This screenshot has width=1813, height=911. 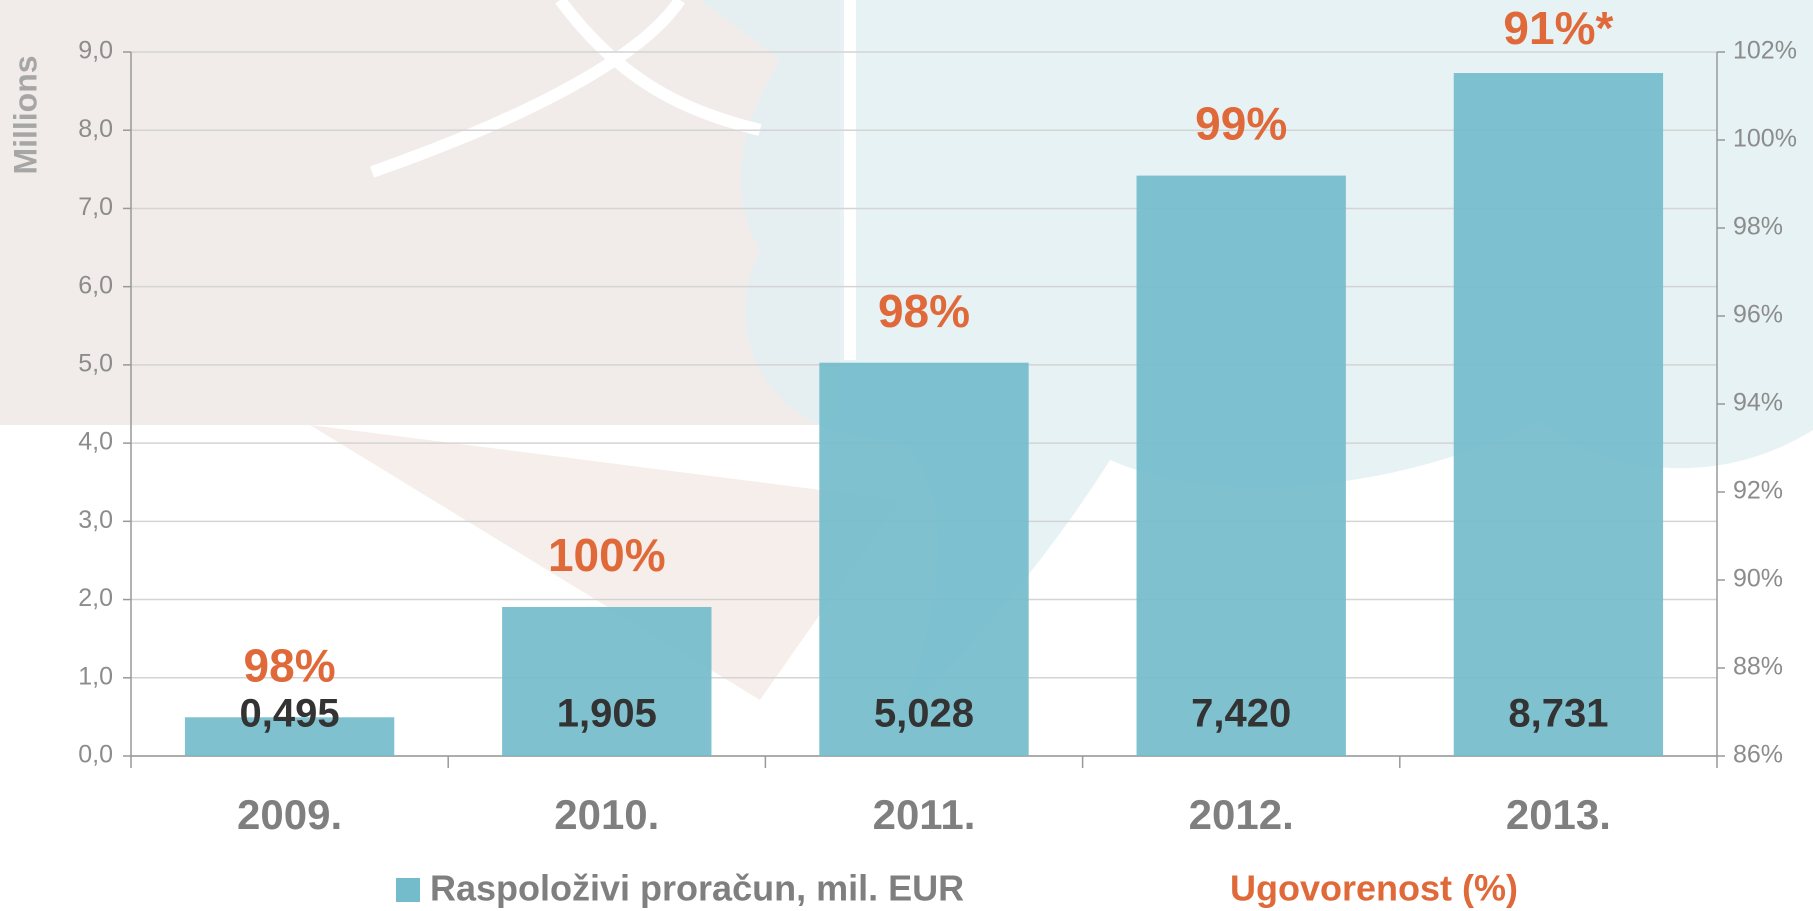 I want to click on y-tick-label: 7,0, so click(x=95, y=207).